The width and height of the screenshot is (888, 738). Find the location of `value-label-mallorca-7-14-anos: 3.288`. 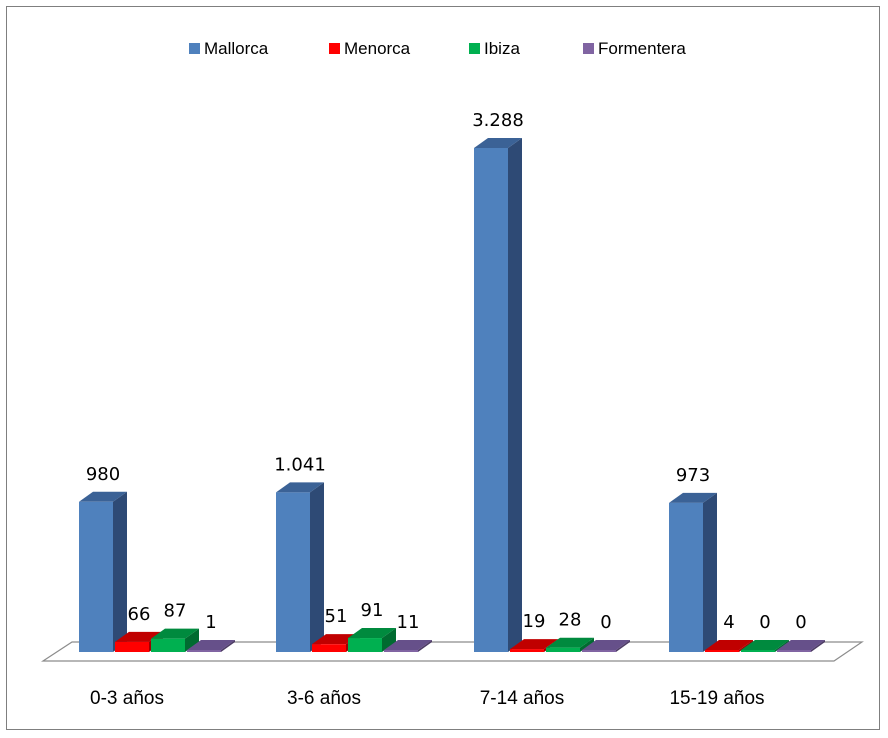

value-label-mallorca-7-14-anos: 3.288 is located at coordinates (498, 120).